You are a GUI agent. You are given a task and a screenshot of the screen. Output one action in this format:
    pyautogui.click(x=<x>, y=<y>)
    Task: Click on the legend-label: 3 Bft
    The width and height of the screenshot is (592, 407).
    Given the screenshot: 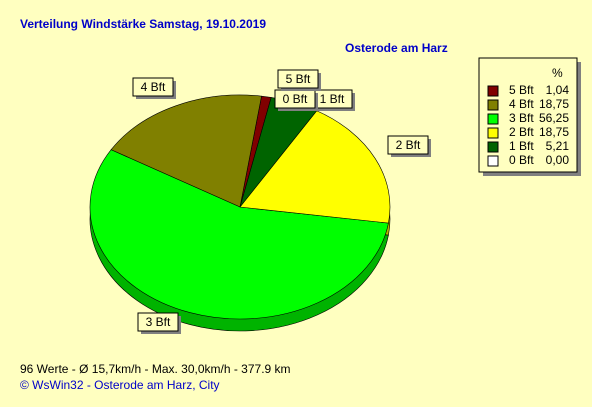 What is the action you would take?
    pyautogui.click(x=521, y=118)
    